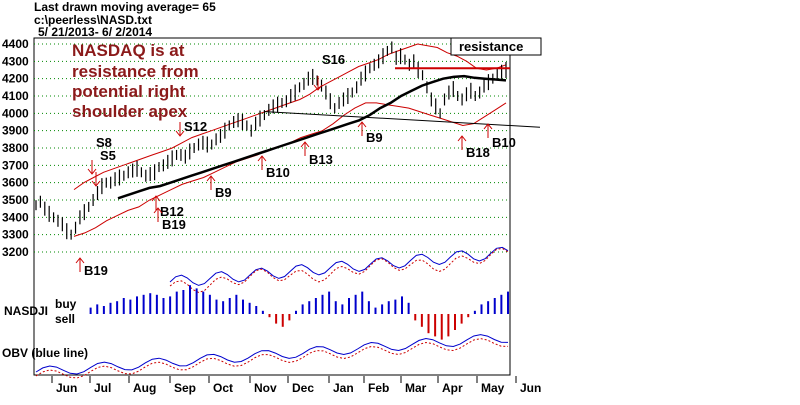  I want to click on signal-label: S5, so click(108, 155).